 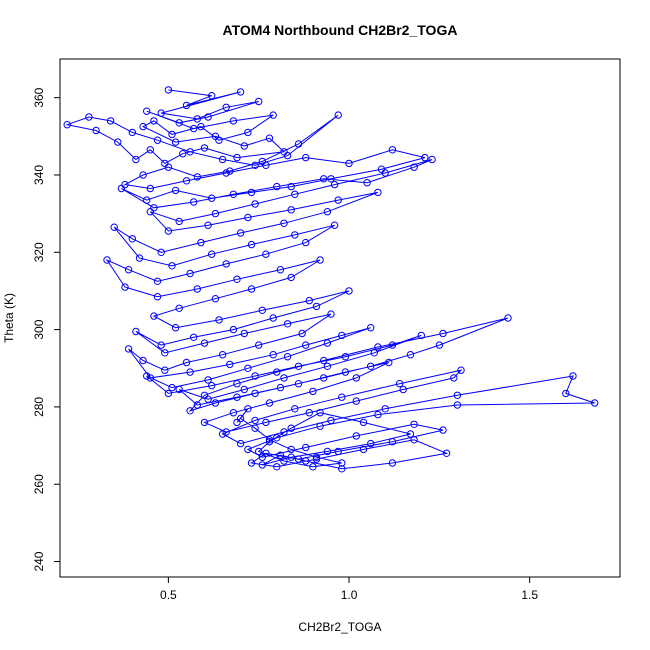 I want to click on x-tick-label: 0.5, so click(x=168, y=595).